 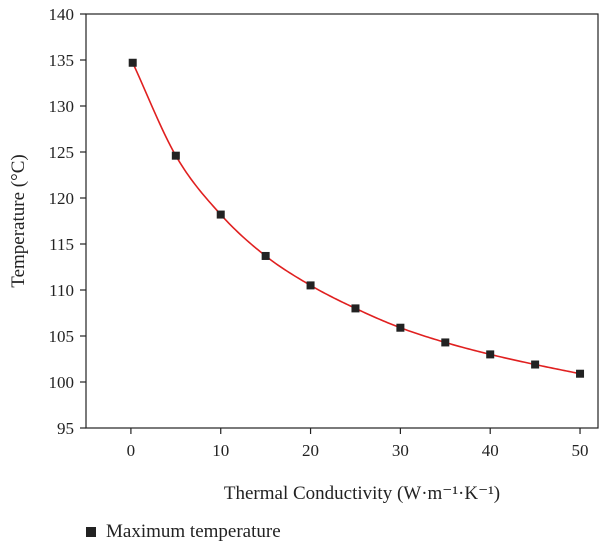 I want to click on y-tick-label: 110, so click(x=61, y=290).